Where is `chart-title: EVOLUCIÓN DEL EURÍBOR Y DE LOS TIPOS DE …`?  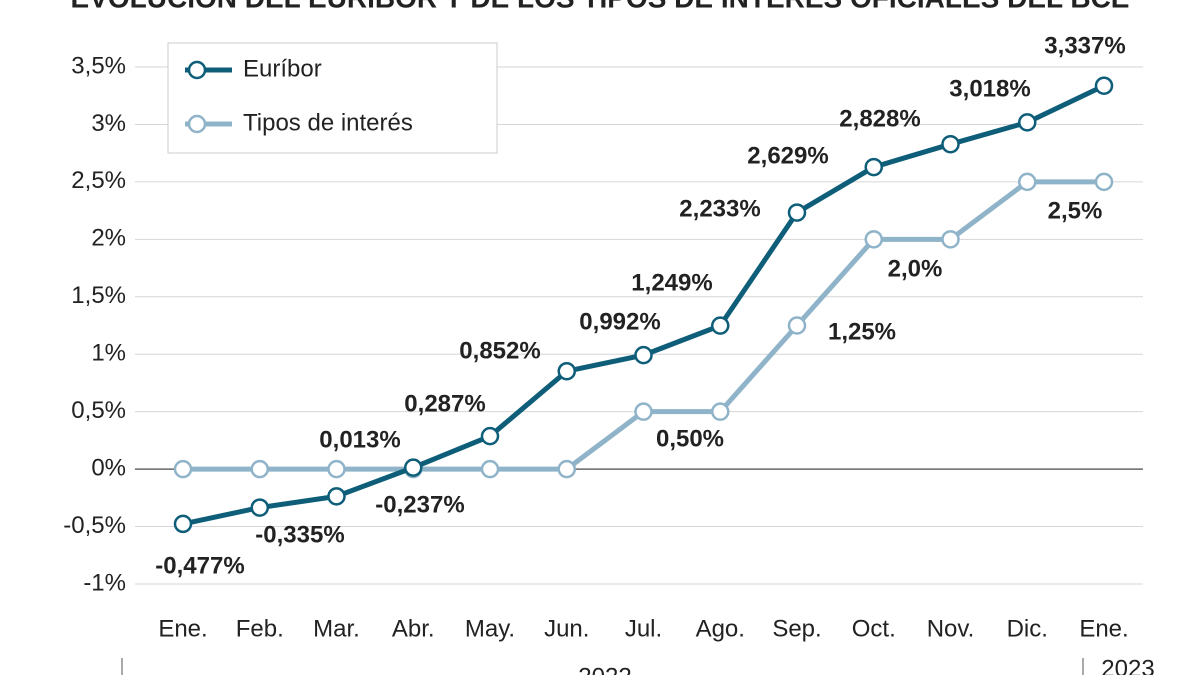 chart-title: EVOLUCIÓN DEL EURÍBOR Y DE LOS TIPOS DE … is located at coordinates (600, 6).